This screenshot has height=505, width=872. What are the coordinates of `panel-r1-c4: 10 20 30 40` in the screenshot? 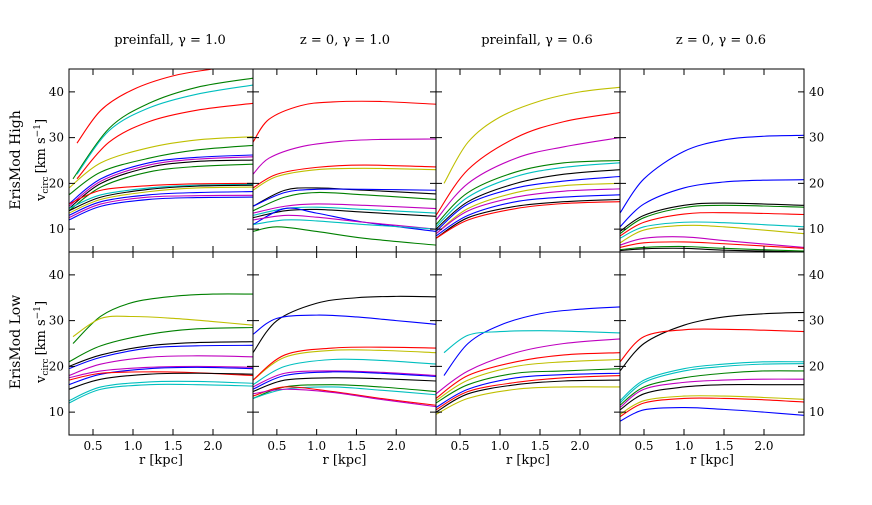 It's located at (721, 160).